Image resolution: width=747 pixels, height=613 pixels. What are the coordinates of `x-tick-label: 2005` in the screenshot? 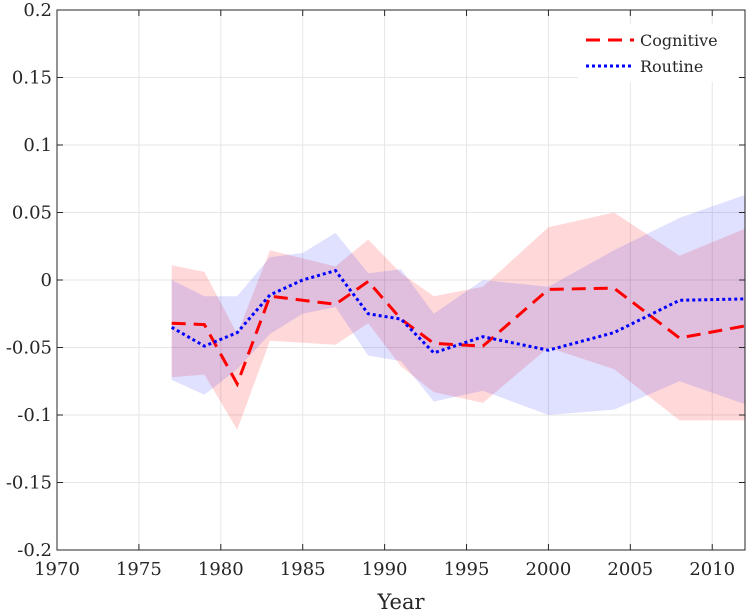 It's located at (630, 569).